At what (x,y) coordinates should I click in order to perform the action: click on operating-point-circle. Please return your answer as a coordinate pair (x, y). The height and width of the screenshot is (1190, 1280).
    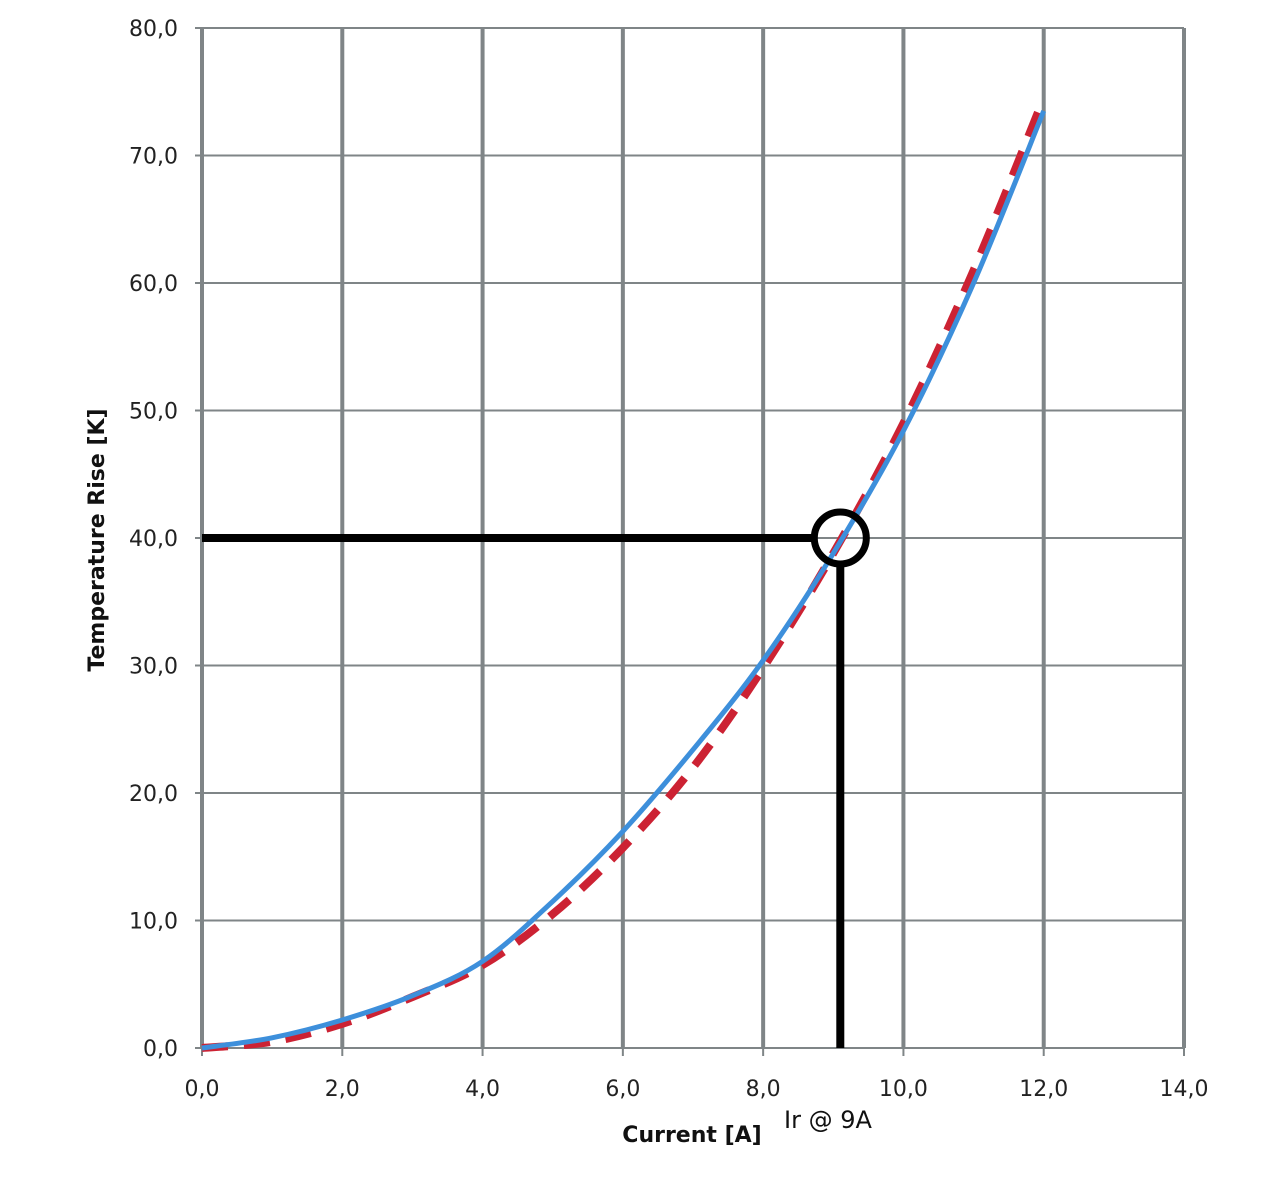
    Looking at the image, I should click on (840, 538).